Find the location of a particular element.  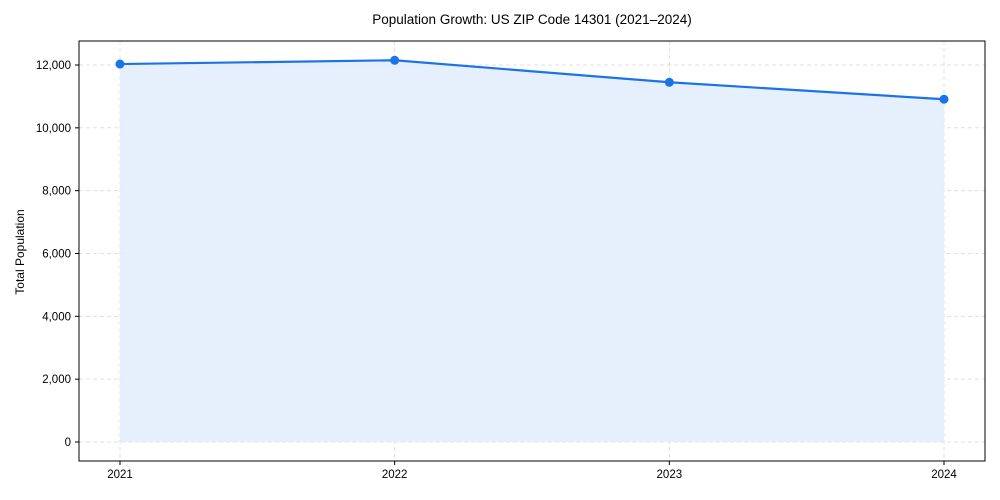

x-tick-label: 2021 is located at coordinates (120, 475).